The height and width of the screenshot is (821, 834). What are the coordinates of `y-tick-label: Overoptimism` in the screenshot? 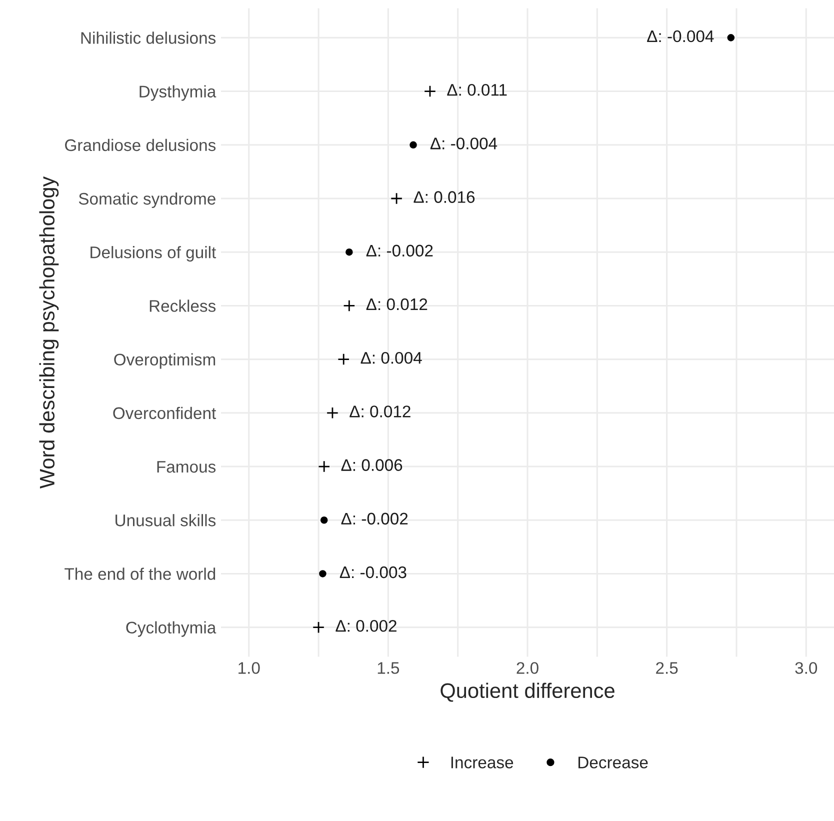 It's located at (165, 361).